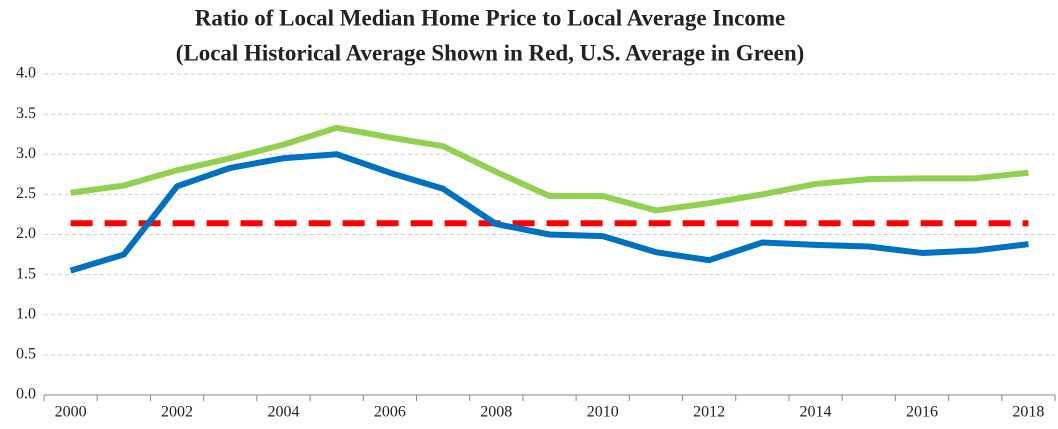  Describe the element at coordinates (816, 412) in the screenshot. I see `x-tick-label: 2014` at that location.